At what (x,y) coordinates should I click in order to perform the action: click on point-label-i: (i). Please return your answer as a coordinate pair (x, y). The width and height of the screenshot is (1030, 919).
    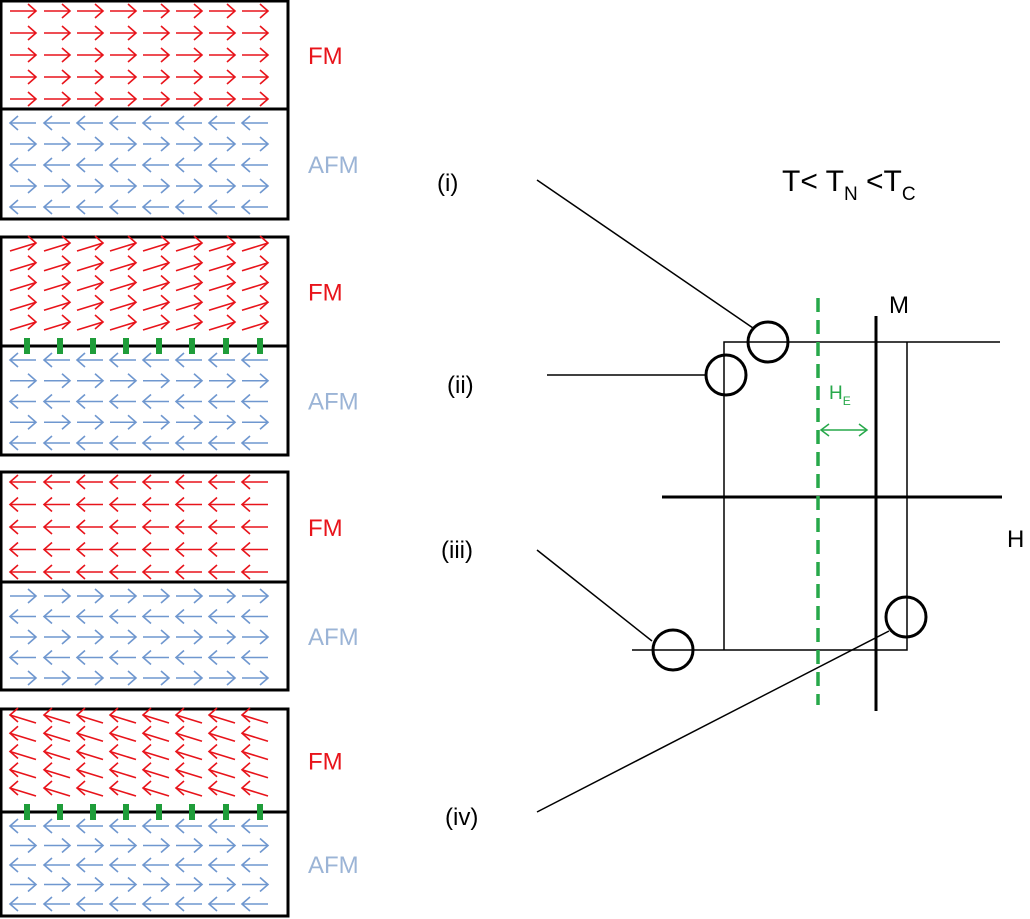
    Looking at the image, I should click on (447, 183).